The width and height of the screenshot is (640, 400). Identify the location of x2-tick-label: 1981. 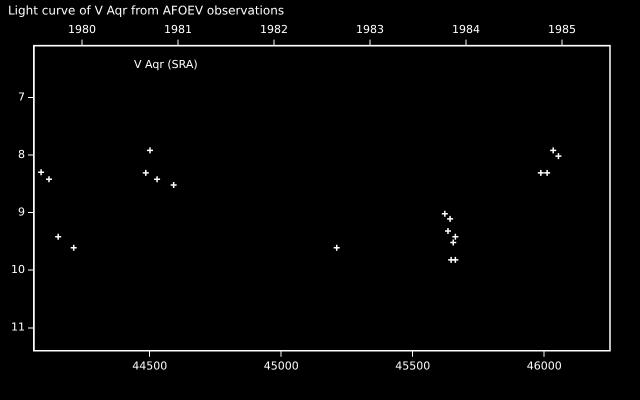
(178, 29).